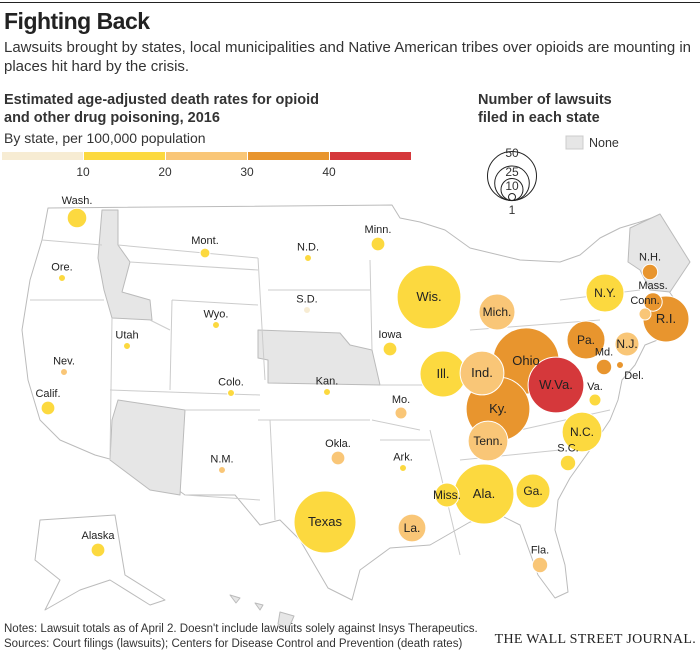 The height and width of the screenshot is (654, 700). I want to click on state-label: Pa., so click(586, 340).